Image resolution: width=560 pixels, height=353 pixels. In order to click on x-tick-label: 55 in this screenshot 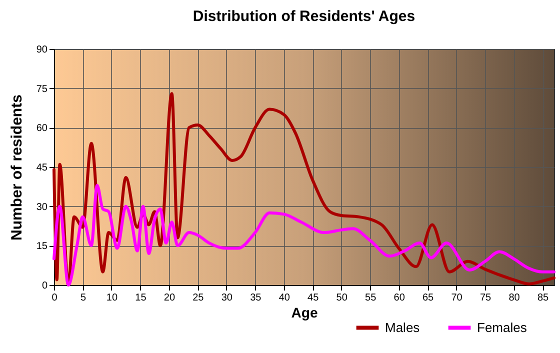, I will do `click(371, 298)`.